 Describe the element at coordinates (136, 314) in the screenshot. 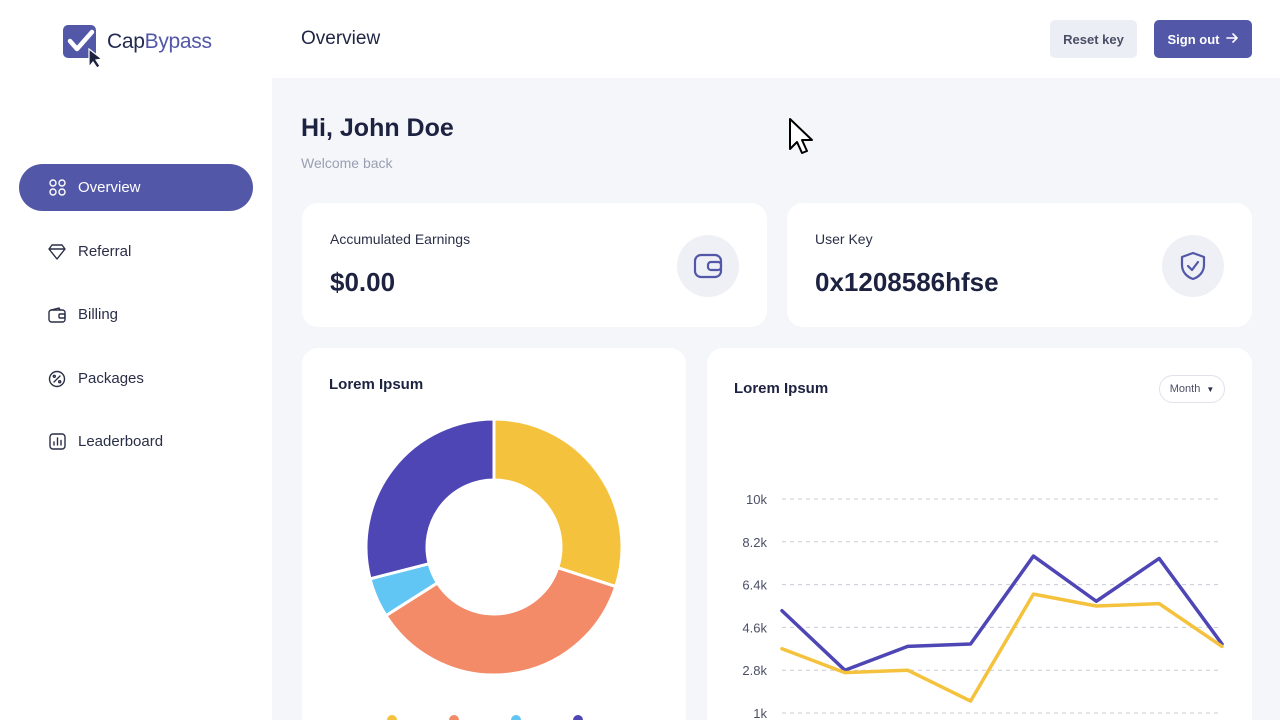

I see `sidebar-item-billing: Billing` at that location.